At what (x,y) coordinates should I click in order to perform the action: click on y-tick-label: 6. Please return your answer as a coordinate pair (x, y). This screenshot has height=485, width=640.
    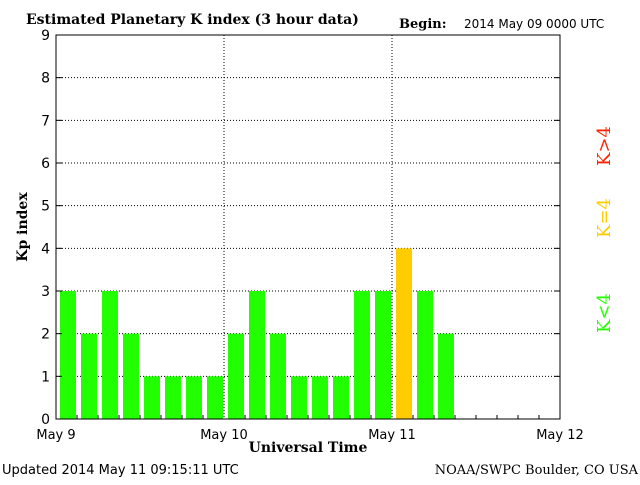
    Looking at the image, I should click on (45, 164).